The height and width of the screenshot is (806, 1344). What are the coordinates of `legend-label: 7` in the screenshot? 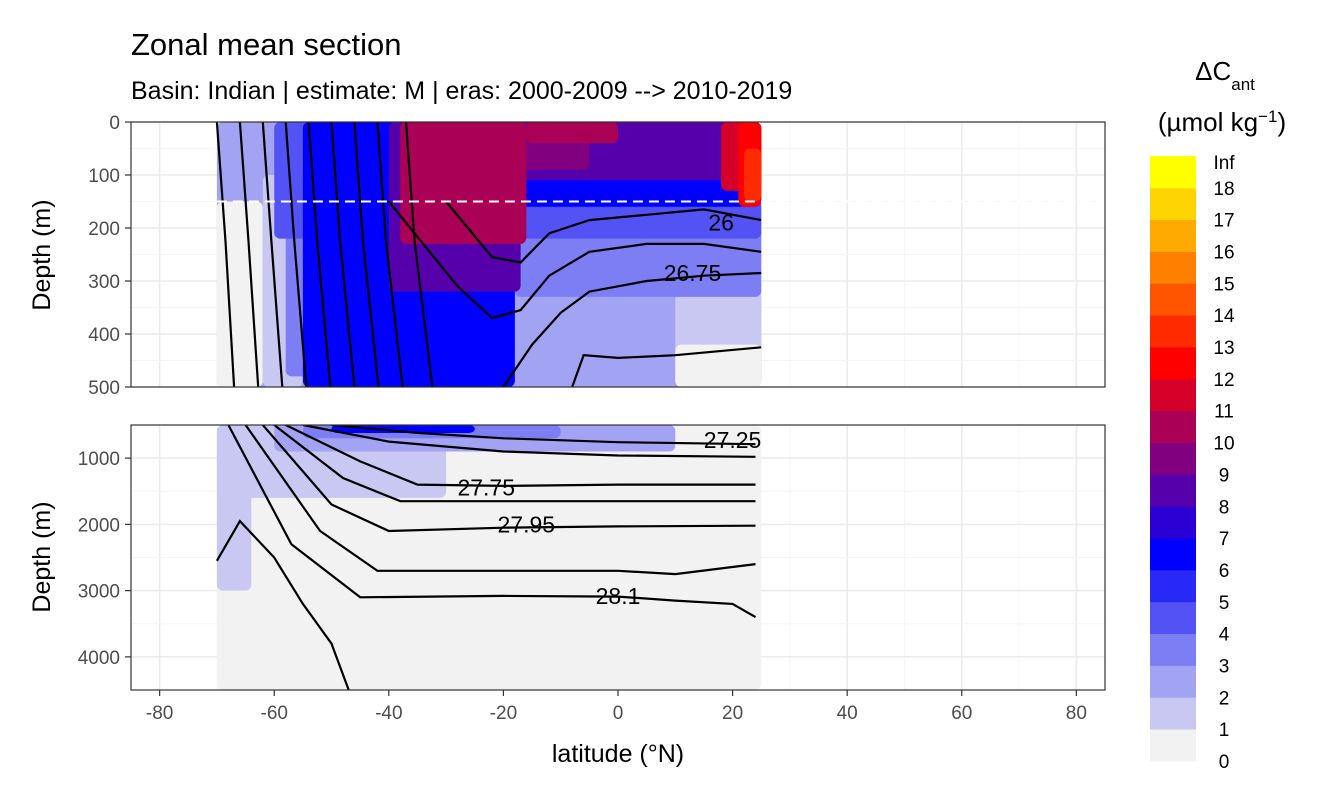 It's located at (1224, 539).